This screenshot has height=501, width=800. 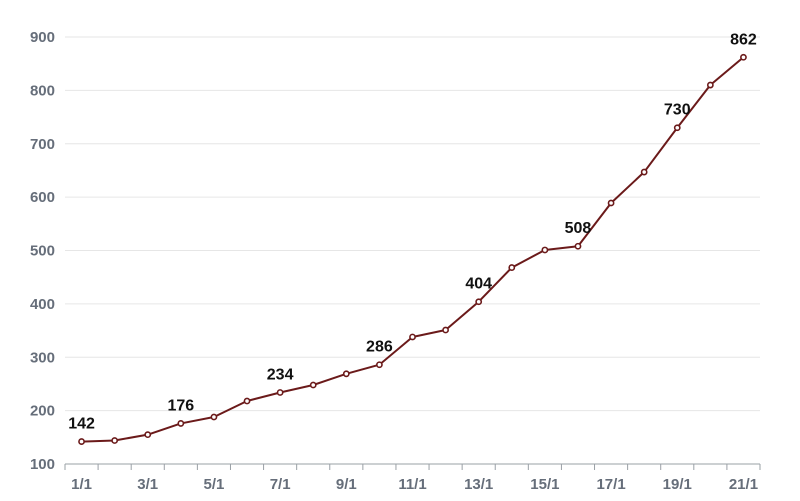 What do you see at coordinates (42, 464) in the screenshot?
I see `y-tick-label: 100` at bounding box center [42, 464].